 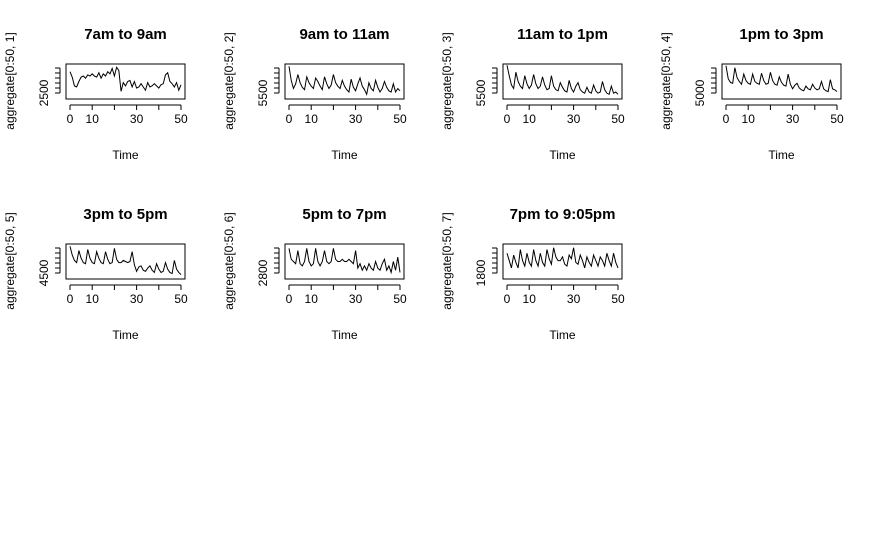 I want to click on y-tick-label: 4500, so click(x=44, y=272).